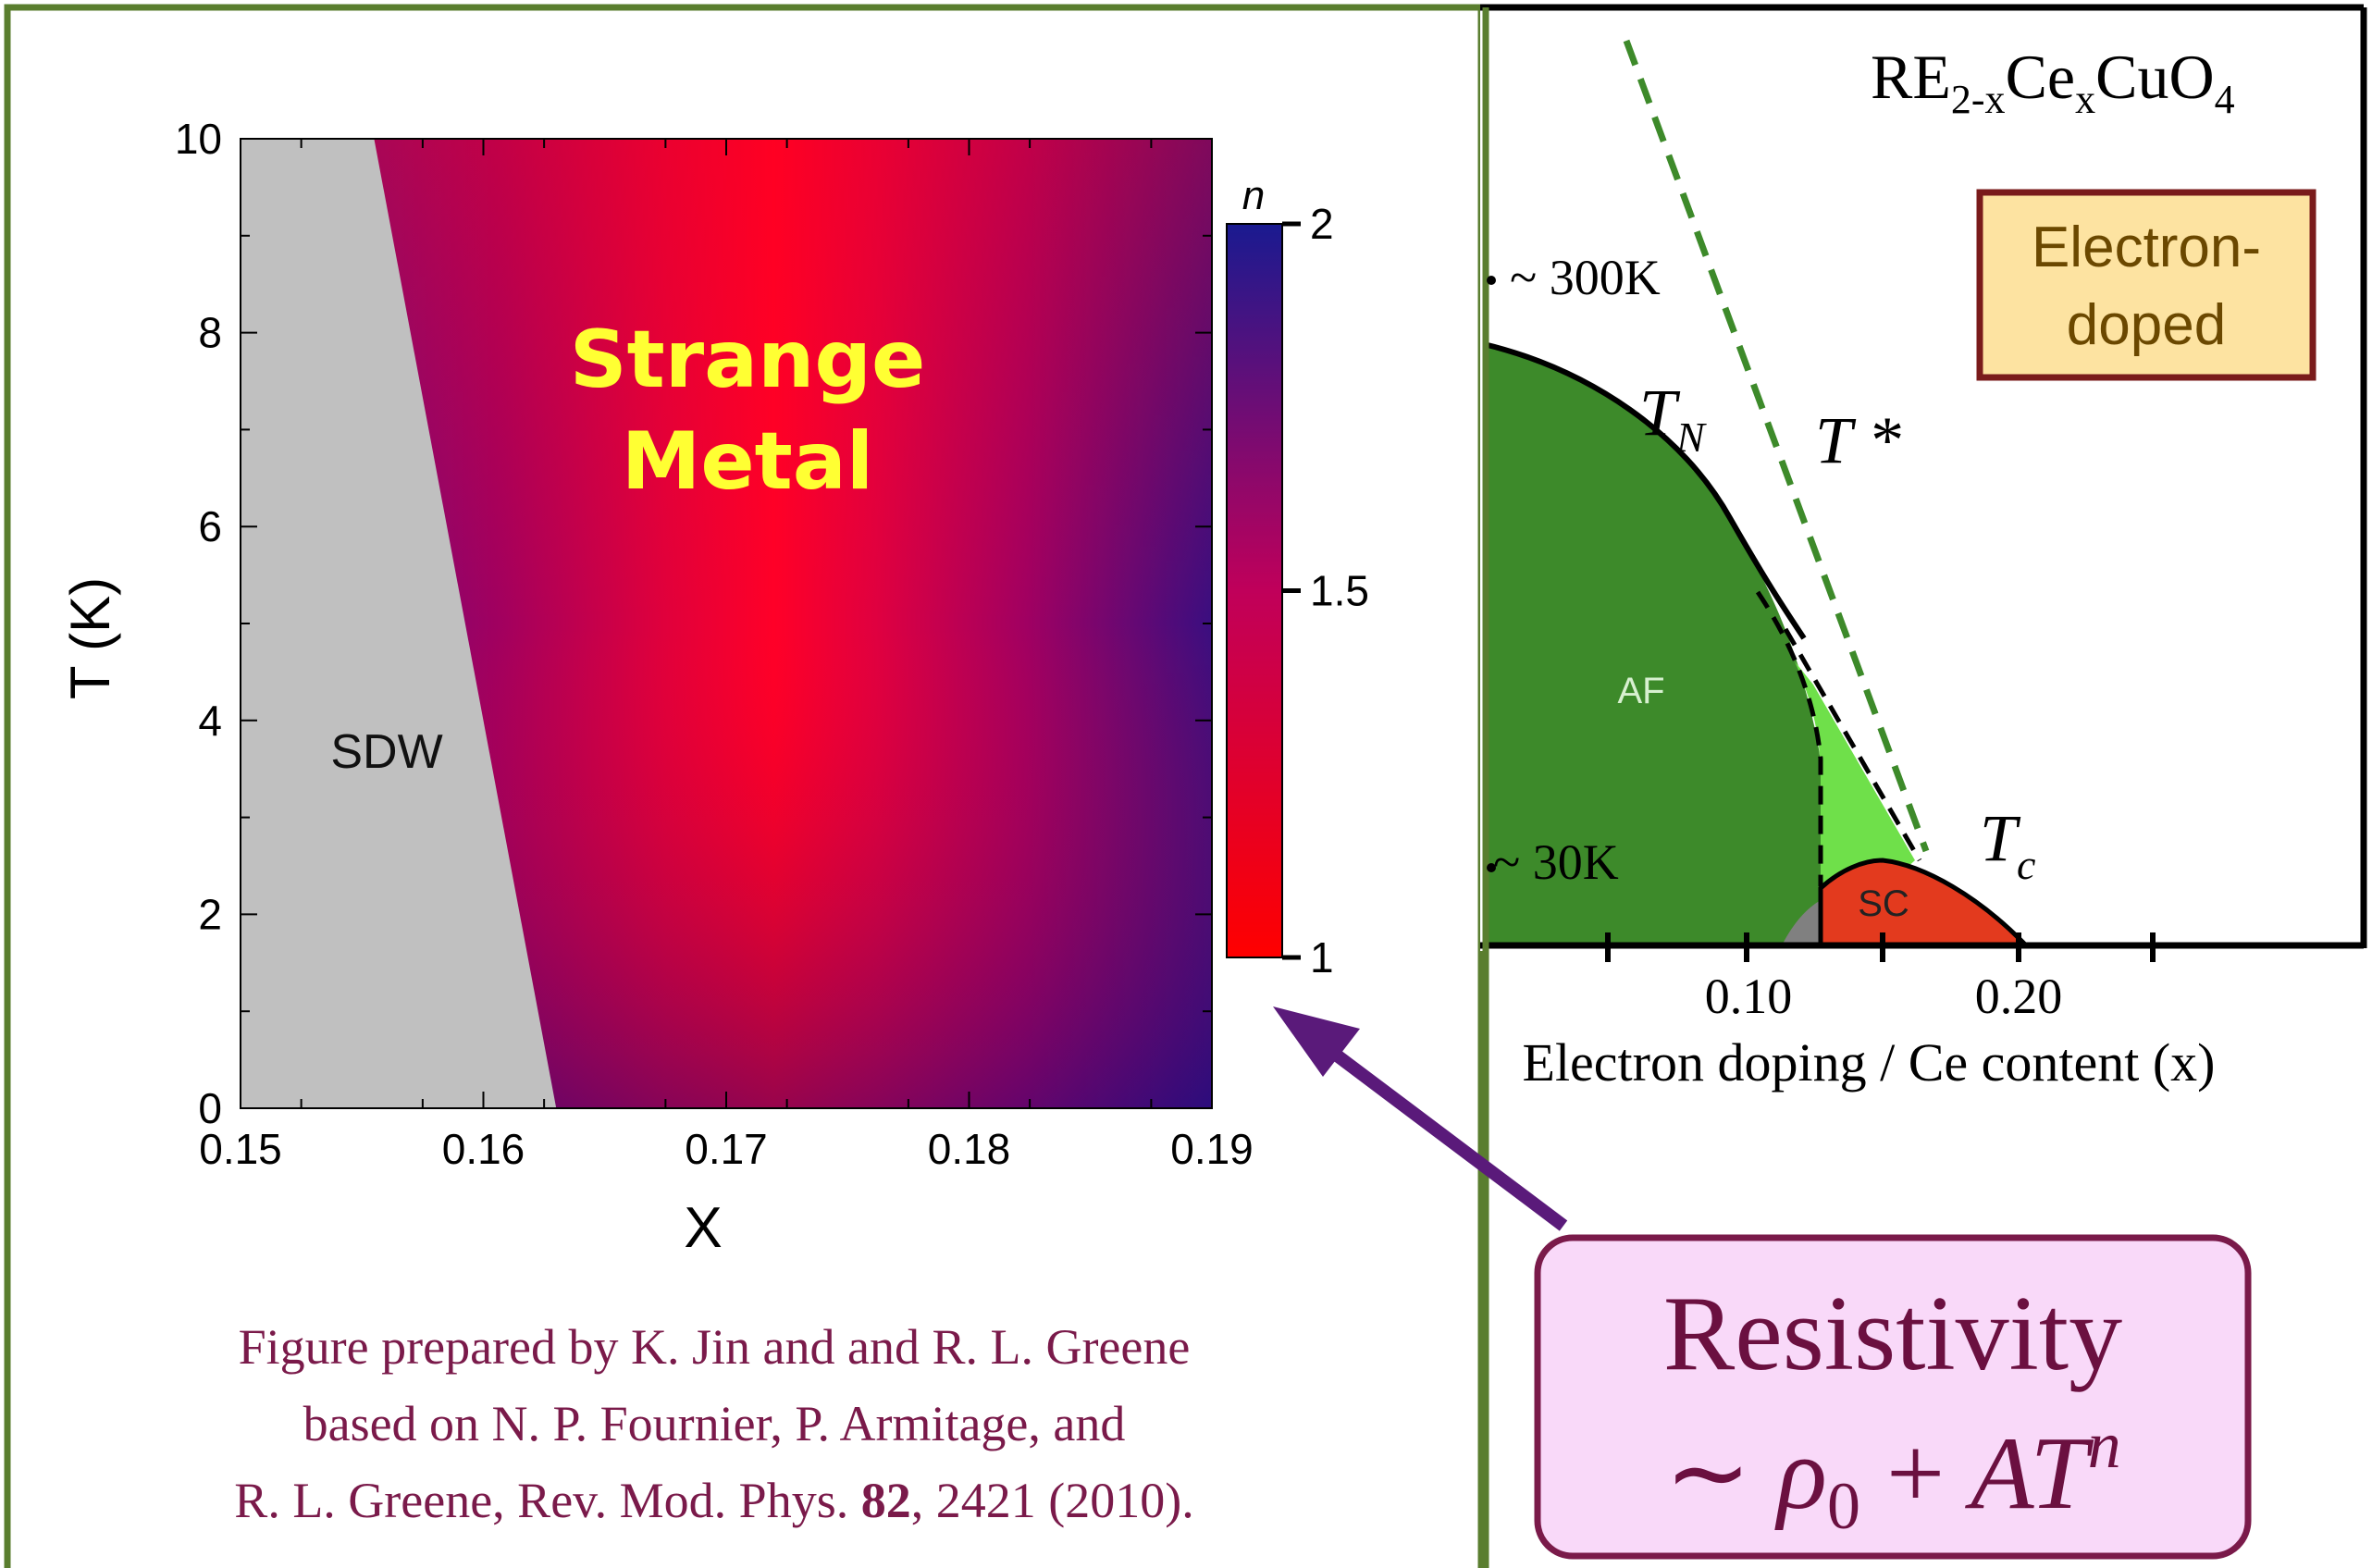  What do you see at coordinates (2146, 247) in the screenshot?
I see `electron-doped-line-1: Electron-` at bounding box center [2146, 247].